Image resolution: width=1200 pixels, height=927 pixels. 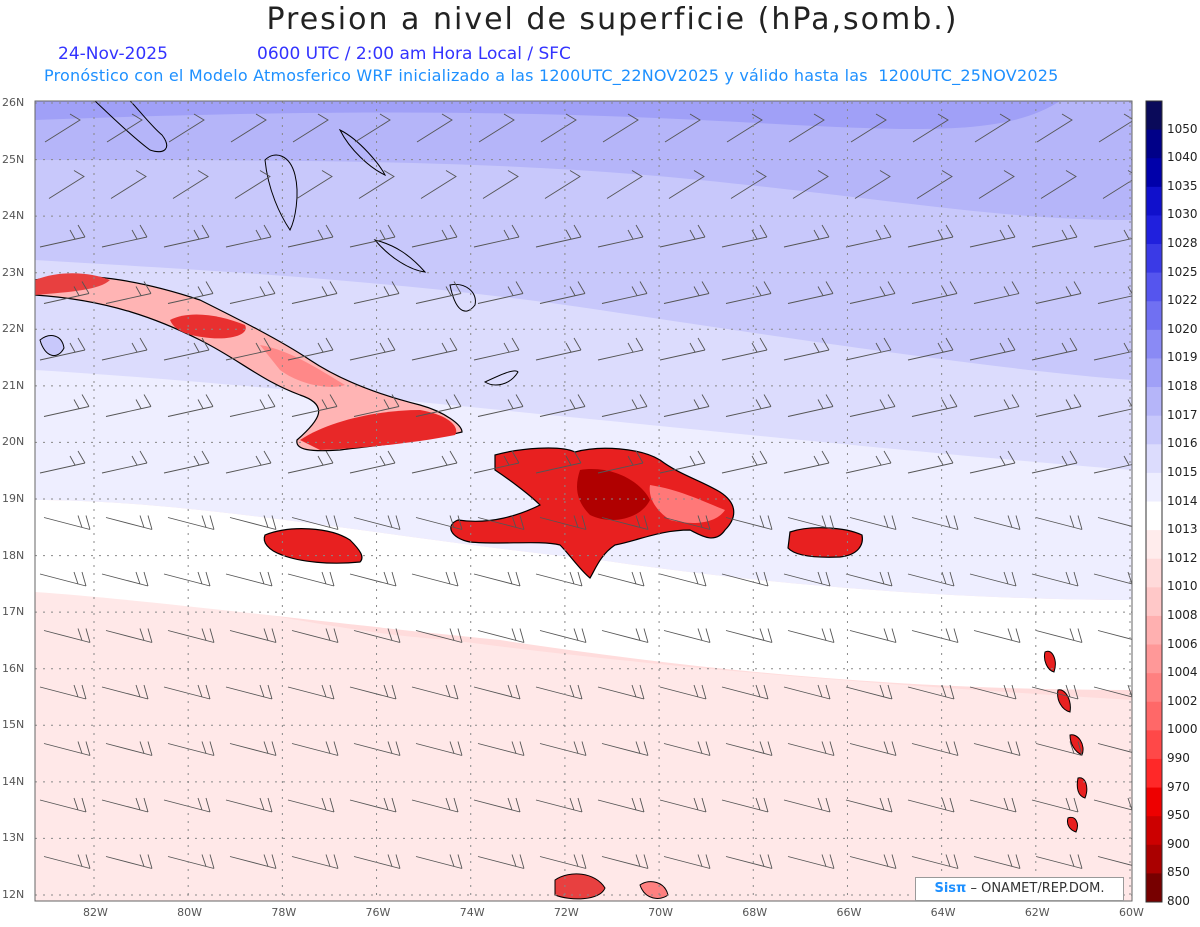 I want to click on colorbar-label: 1035, so click(x=1182, y=185).